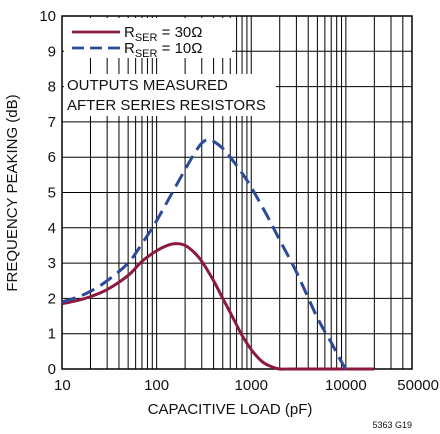 The image size is (440, 434). Describe the element at coordinates (52, 51) in the screenshot. I see `y-tick-label-9: 9` at that location.